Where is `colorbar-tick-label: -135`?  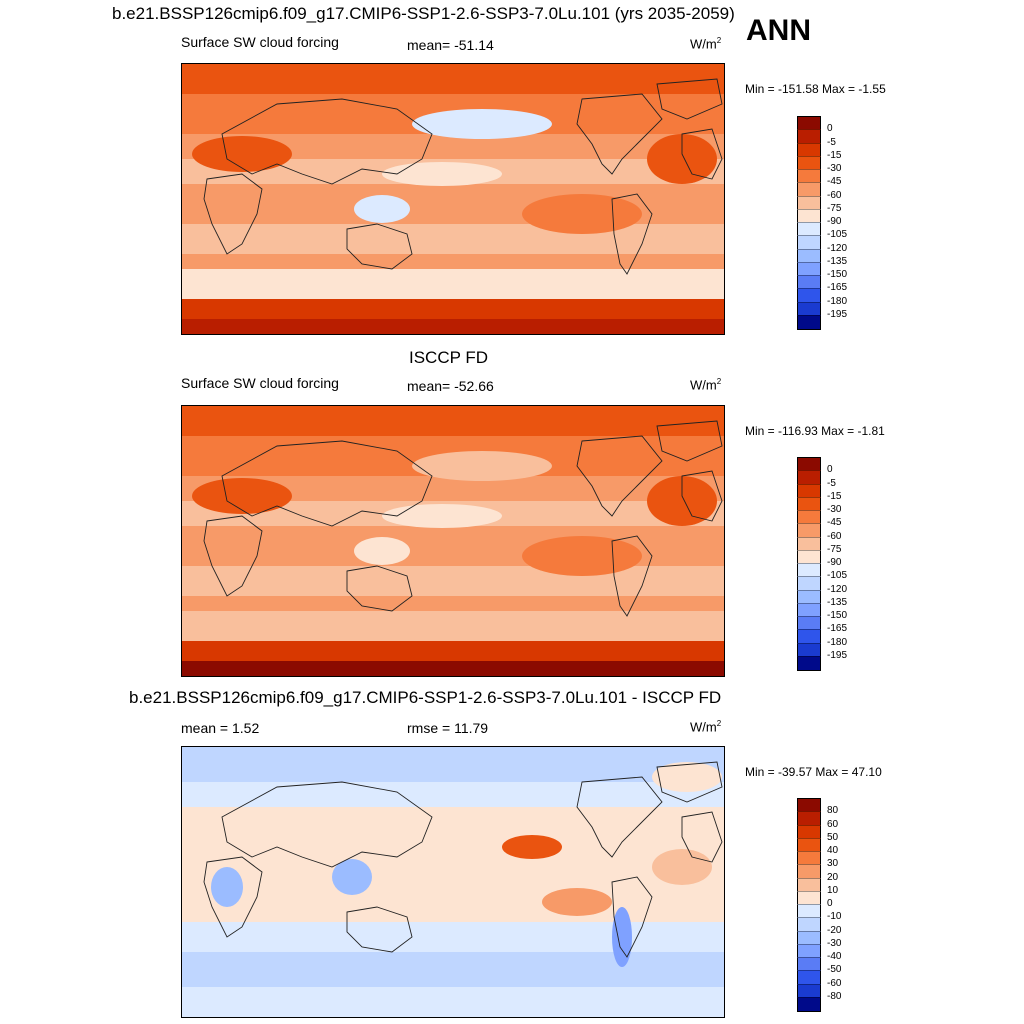 colorbar-tick-label: -135 is located at coordinates (837, 261).